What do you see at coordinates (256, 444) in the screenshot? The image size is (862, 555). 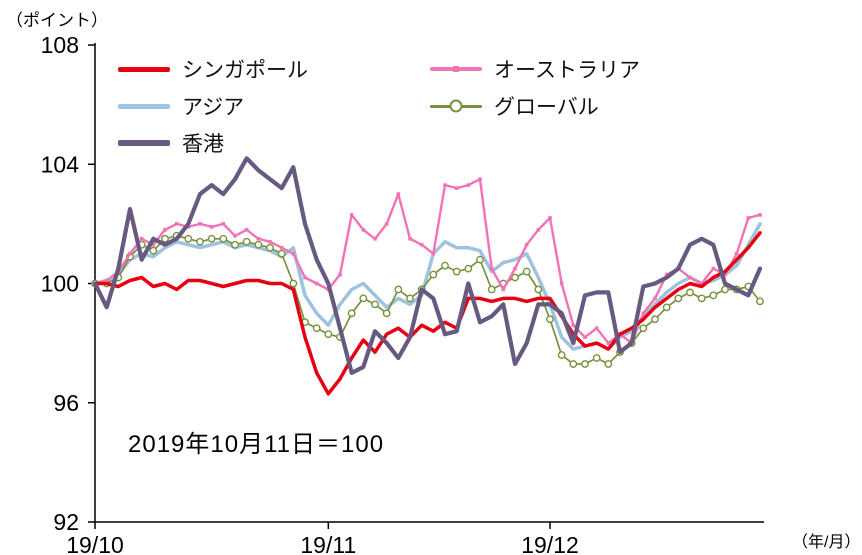 I see `base-date-annotation: 2019年10月11日＝100` at bounding box center [256, 444].